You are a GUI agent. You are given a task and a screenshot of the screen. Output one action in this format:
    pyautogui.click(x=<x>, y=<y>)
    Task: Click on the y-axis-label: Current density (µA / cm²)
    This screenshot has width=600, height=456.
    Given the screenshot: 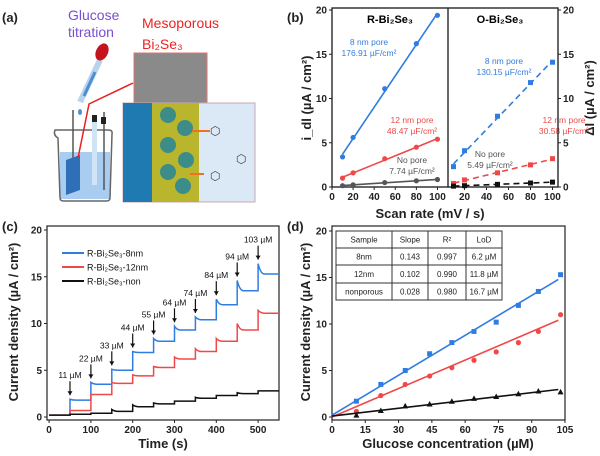 What is the action you would take?
    pyautogui.click(x=305, y=322)
    